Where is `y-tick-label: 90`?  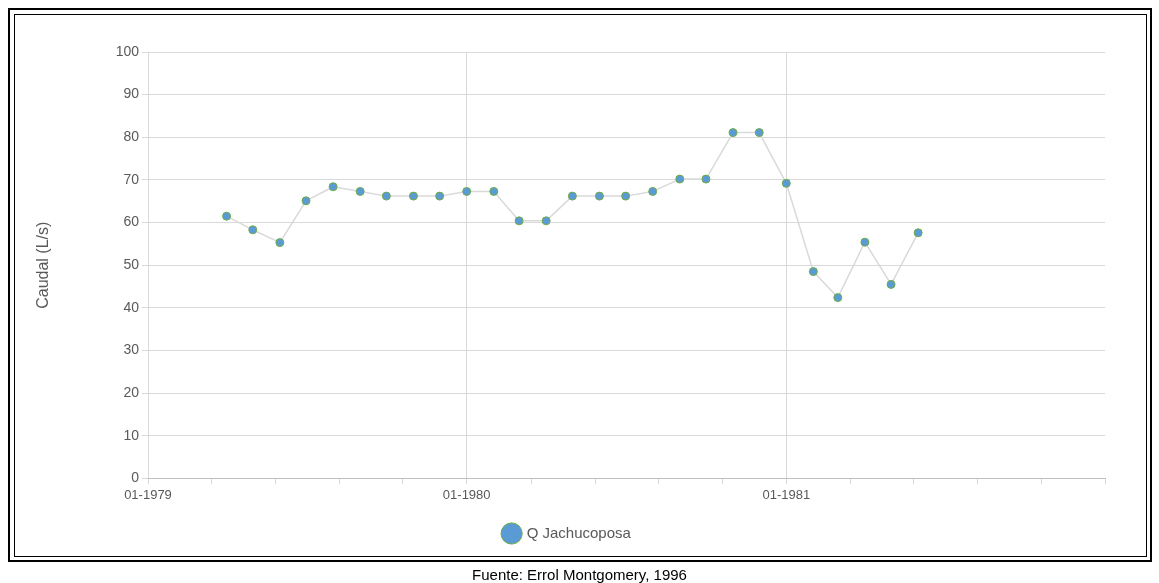
y-tick-label: 90 is located at coordinates (131, 93).